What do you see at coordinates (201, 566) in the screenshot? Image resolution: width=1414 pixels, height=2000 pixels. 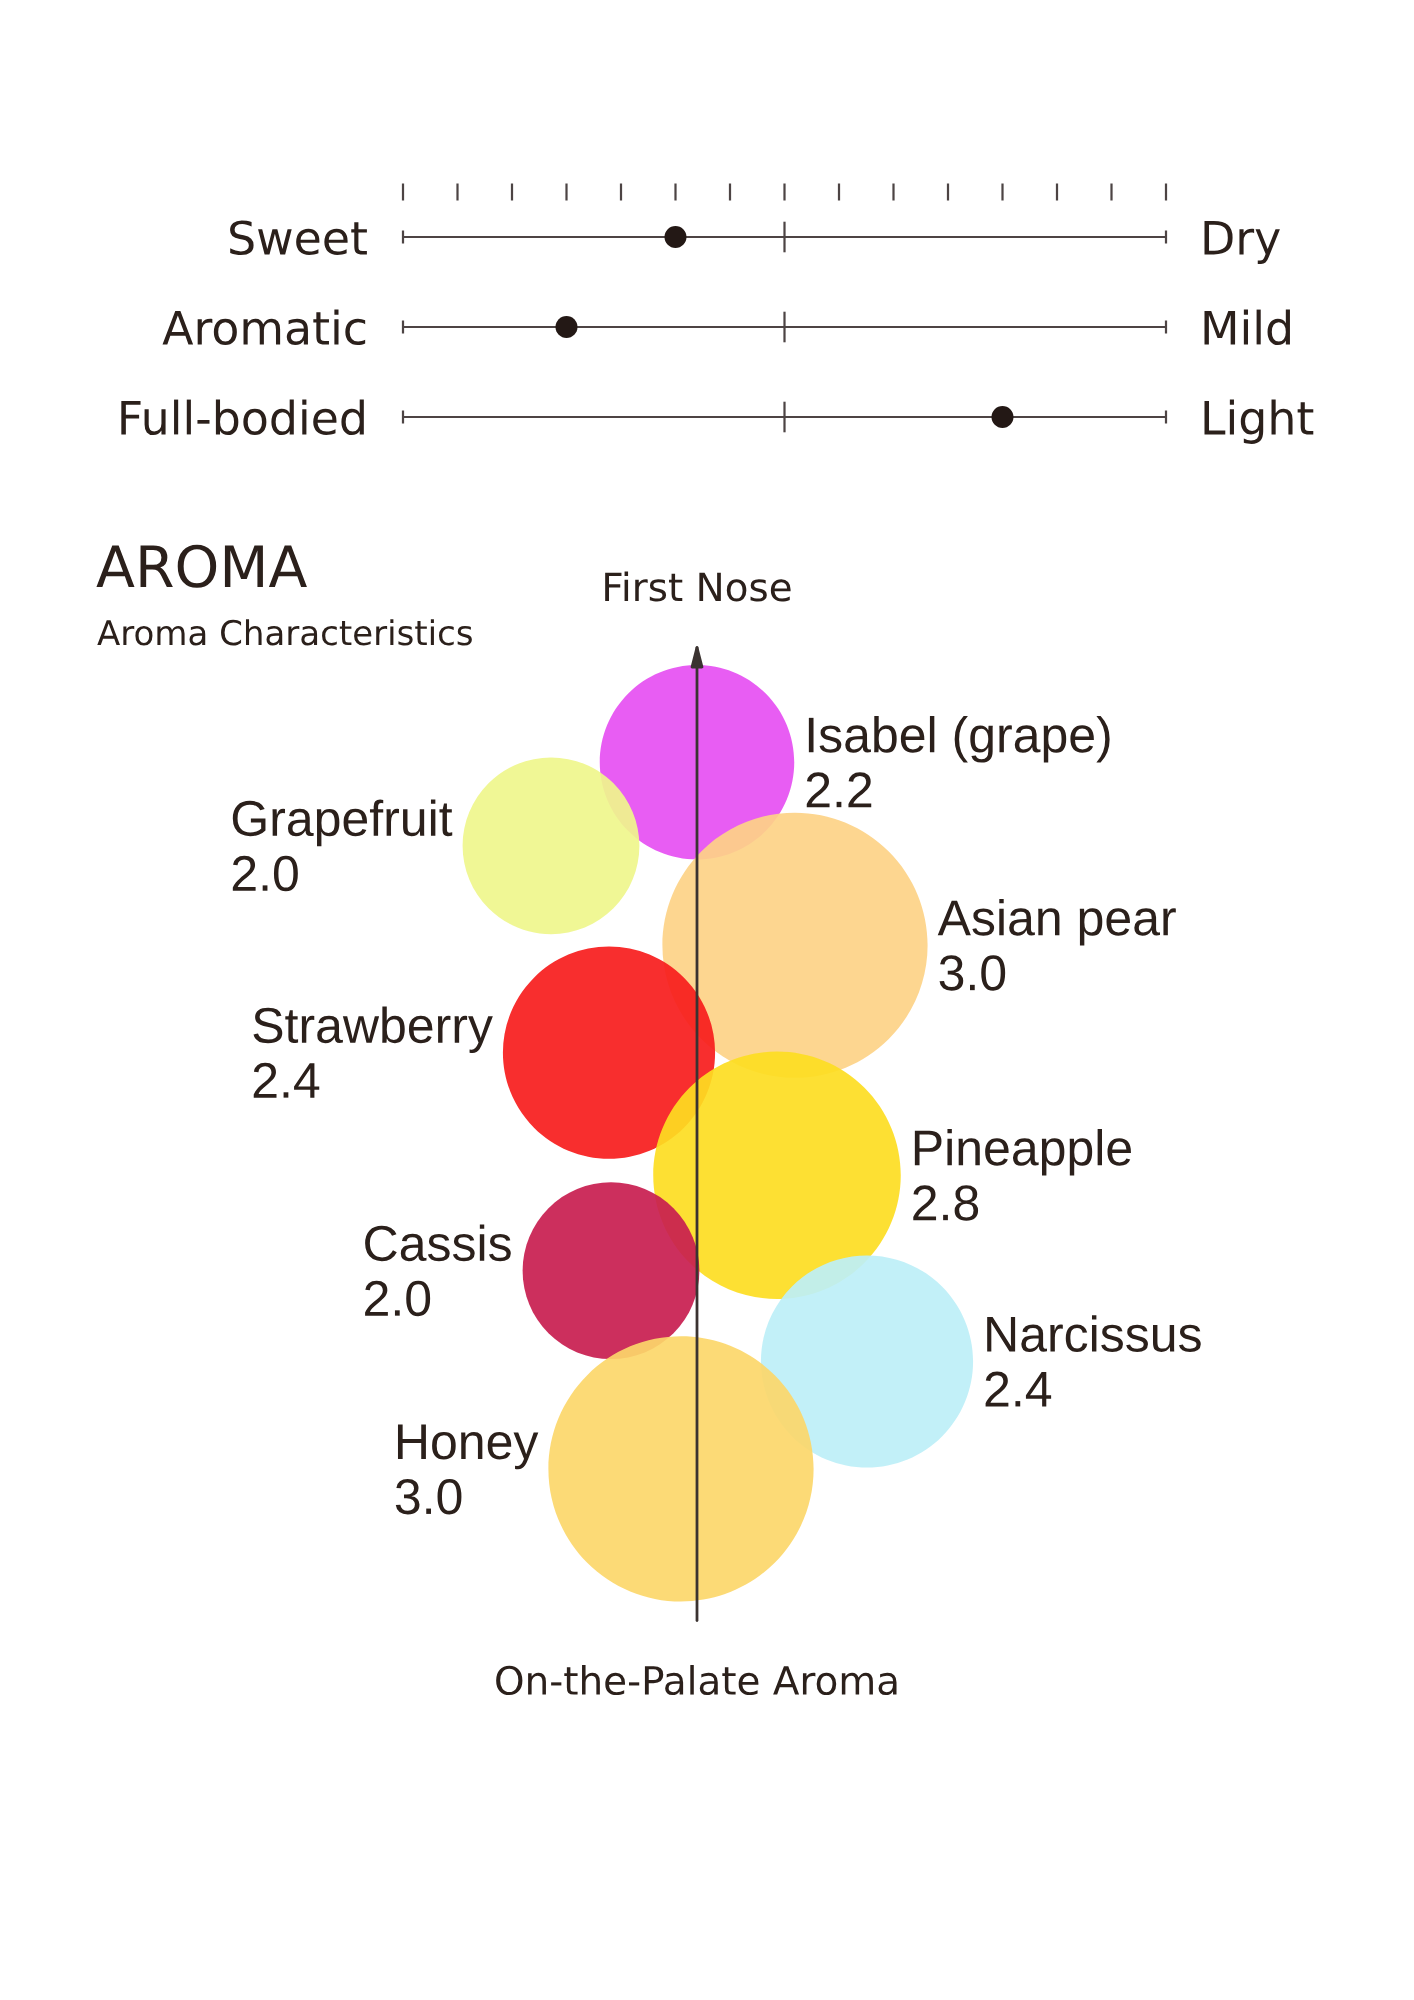 I see `text: AROMA` at bounding box center [201, 566].